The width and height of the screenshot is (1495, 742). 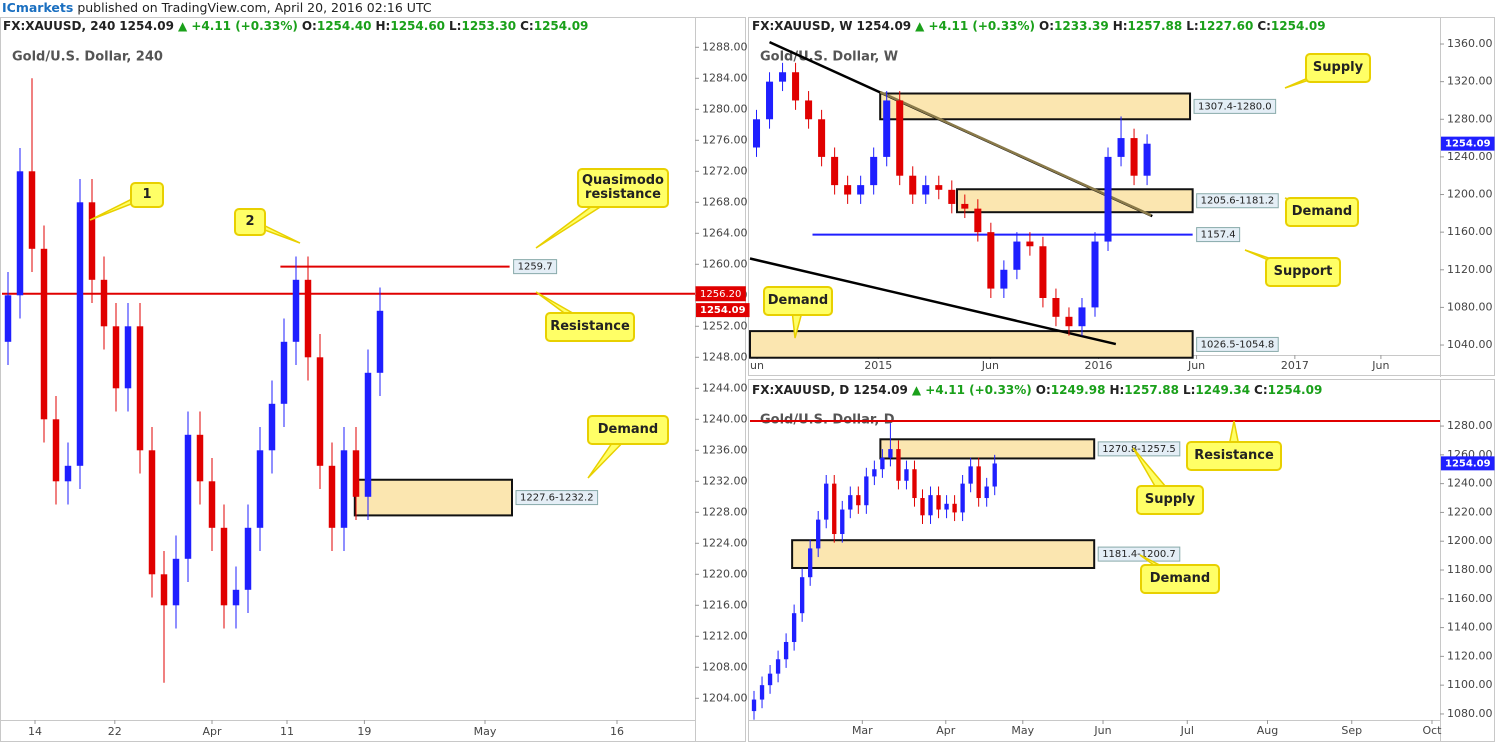 I want to click on y-tick-label: 1268.00, so click(x=725, y=201).